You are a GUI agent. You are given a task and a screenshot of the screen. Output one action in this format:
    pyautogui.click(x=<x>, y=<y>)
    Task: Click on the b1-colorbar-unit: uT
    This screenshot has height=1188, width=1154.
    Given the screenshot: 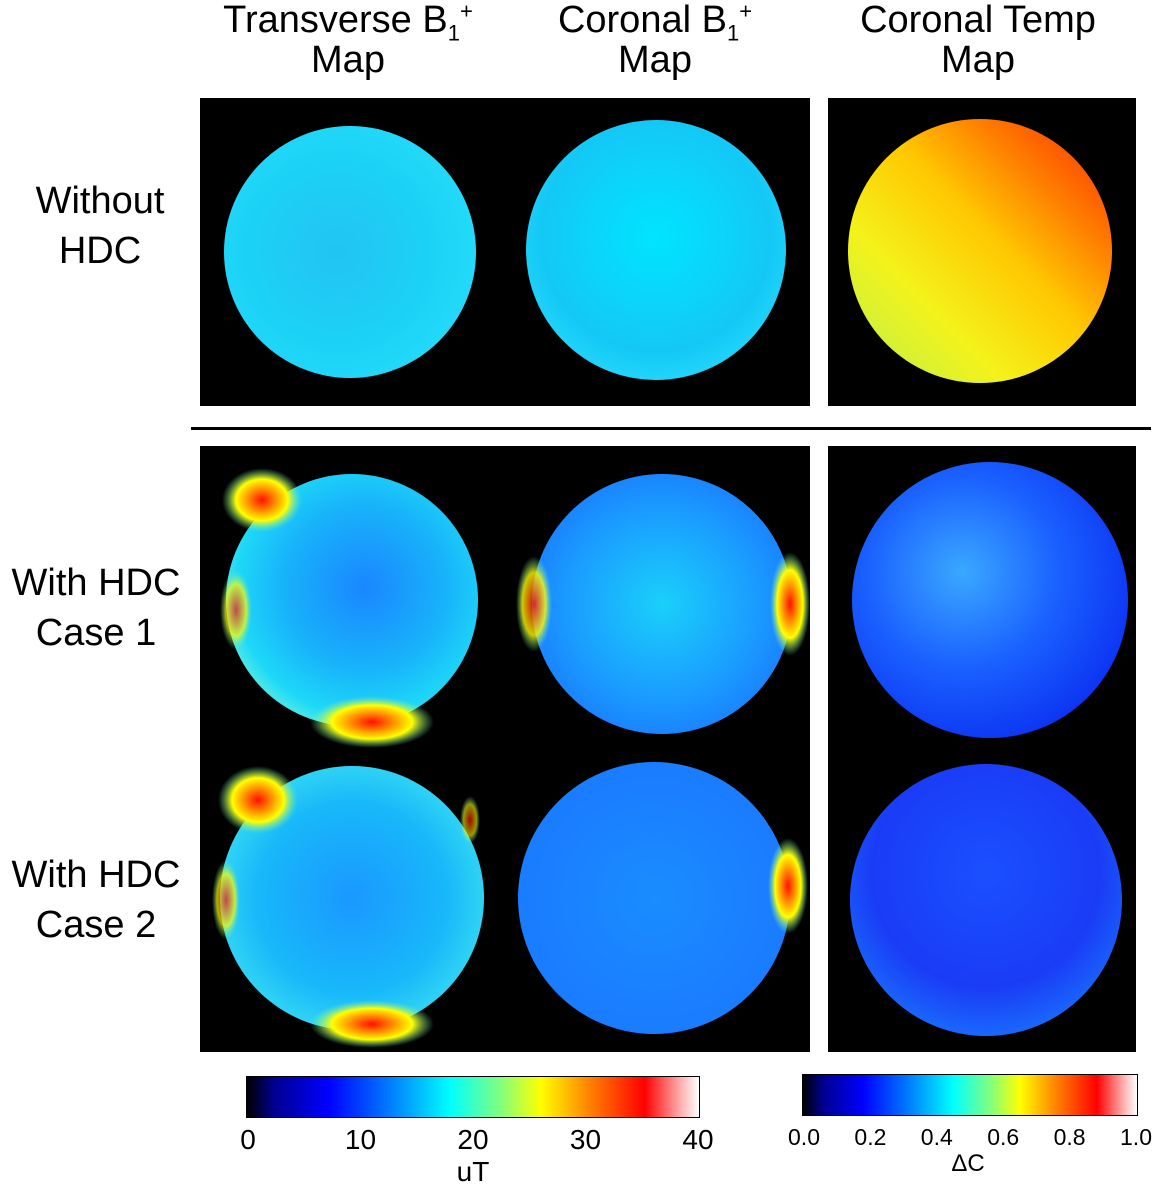 What is the action you would take?
    pyautogui.click(x=473, y=1171)
    